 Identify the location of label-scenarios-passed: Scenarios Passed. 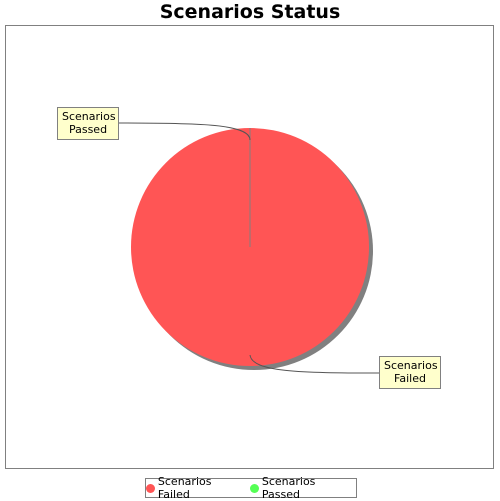
(88, 123).